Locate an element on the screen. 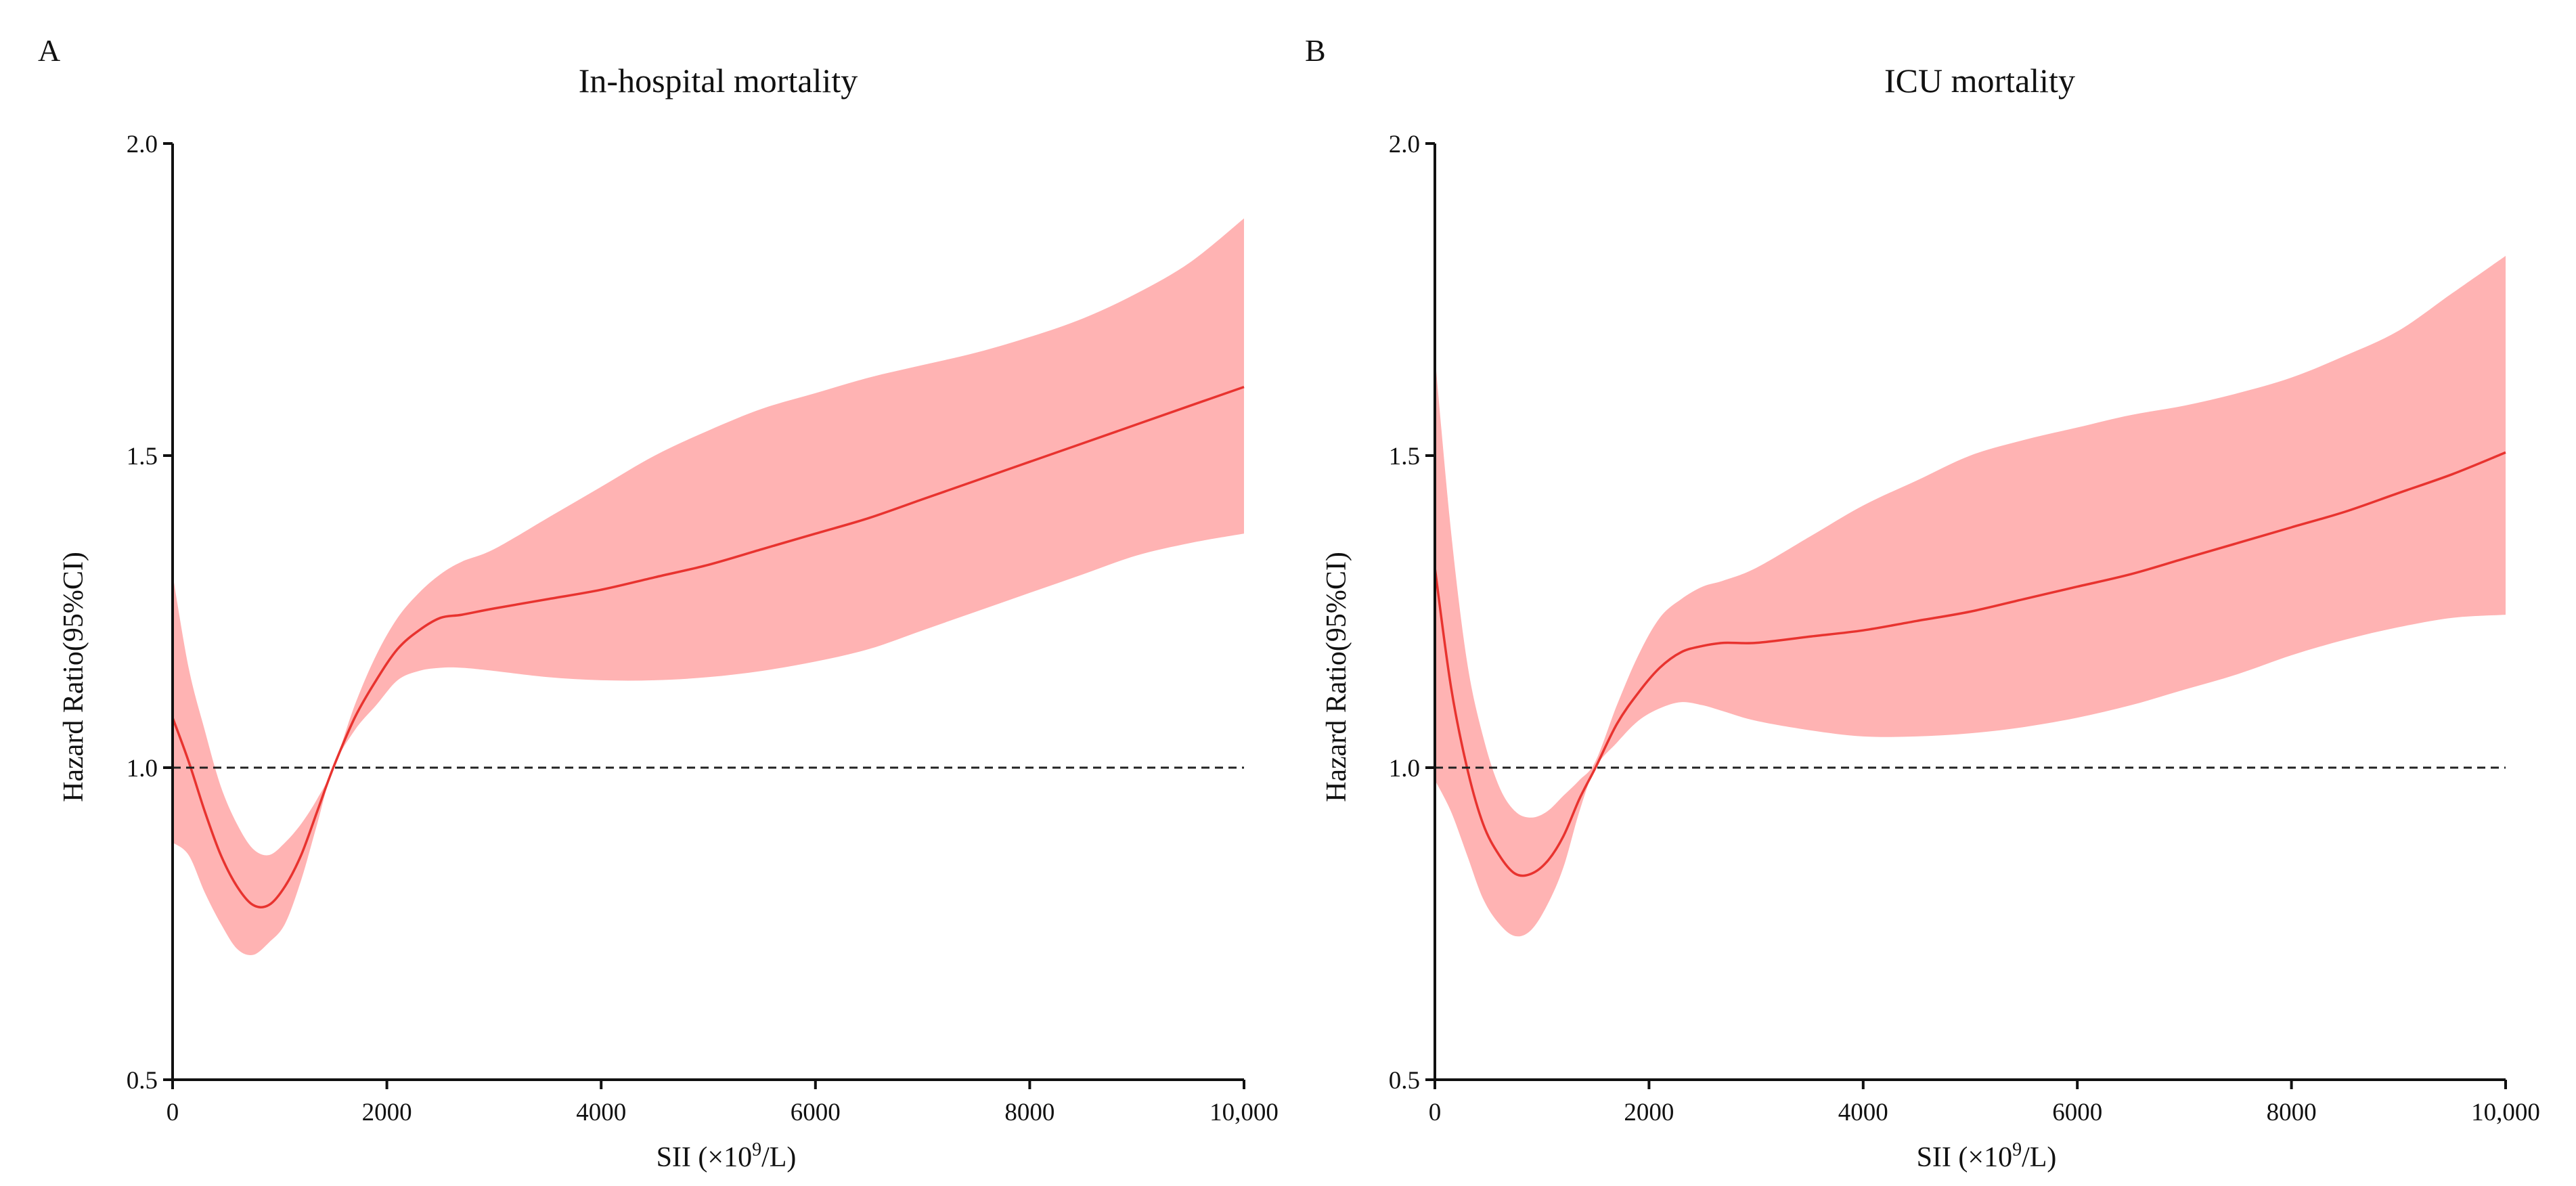 The height and width of the screenshot is (1186, 2576). chart-title: ICU mortality is located at coordinates (1979, 81).